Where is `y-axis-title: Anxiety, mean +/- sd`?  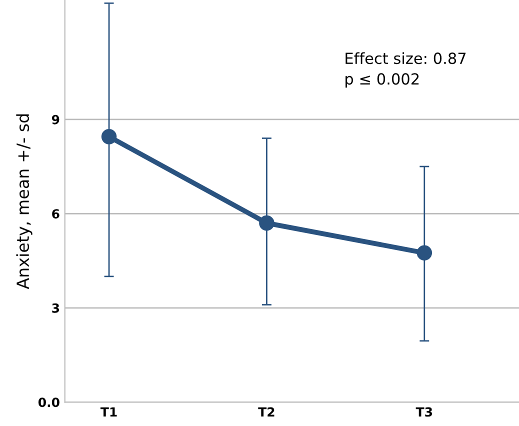
y-axis-title: Anxiety, mean +/- sd is located at coordinates (24, 202).